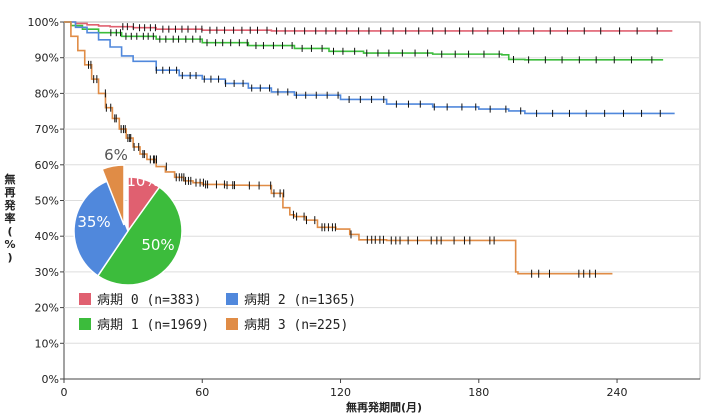 The width and height of the screenshot is (710, 417). I want to click on pie-slice-label: 6%, so click(116, 155).